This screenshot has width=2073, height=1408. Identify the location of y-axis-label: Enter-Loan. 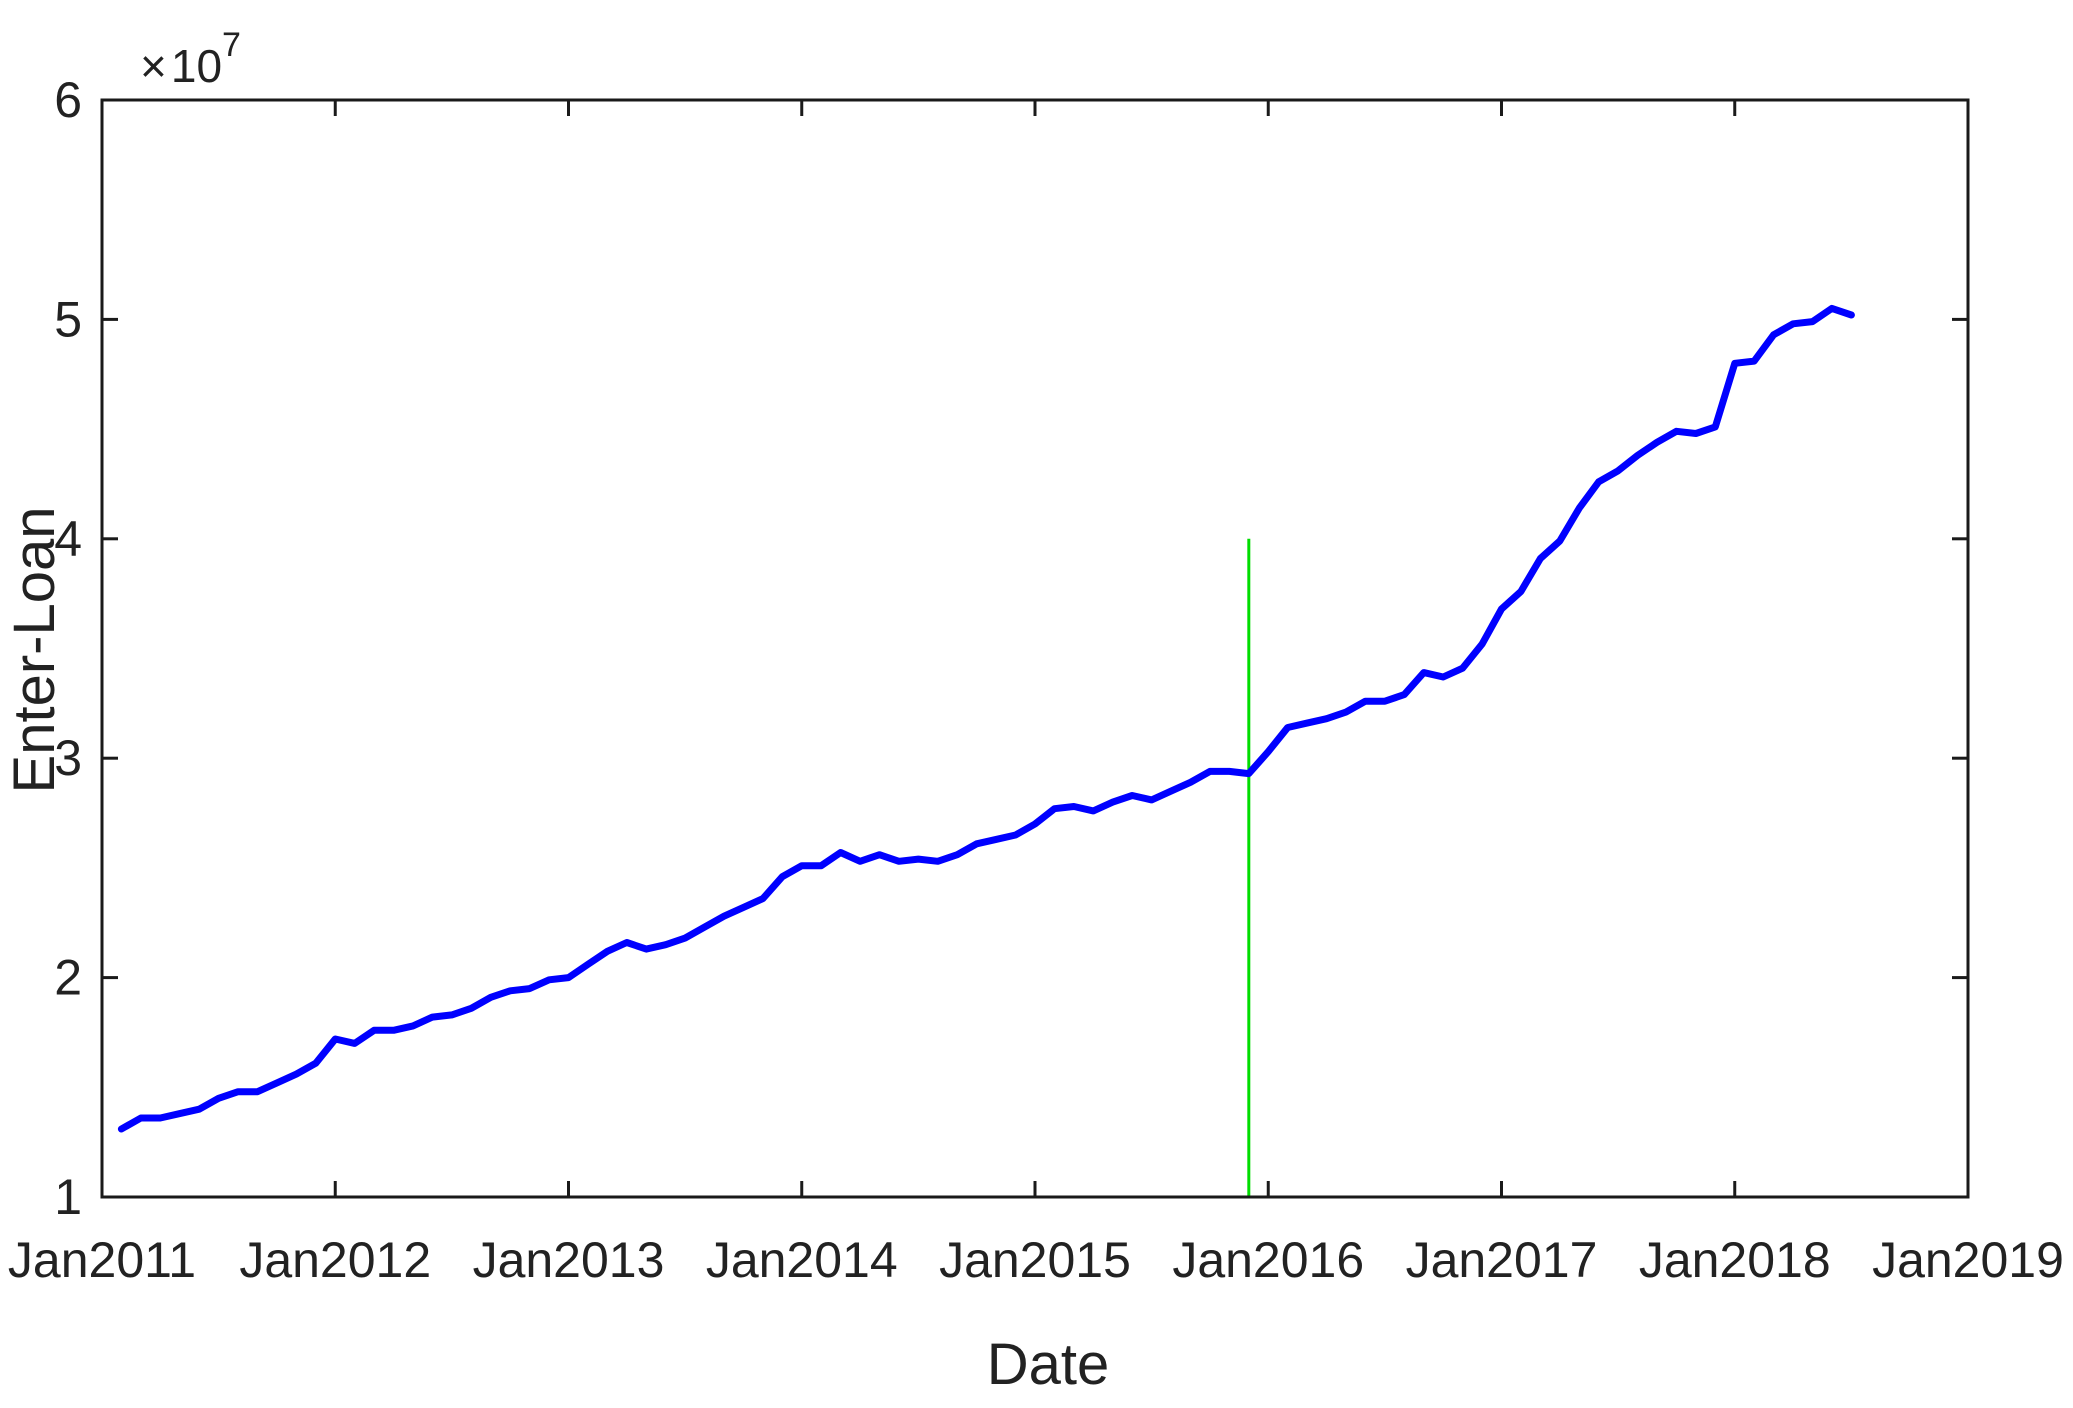
(34, 650).